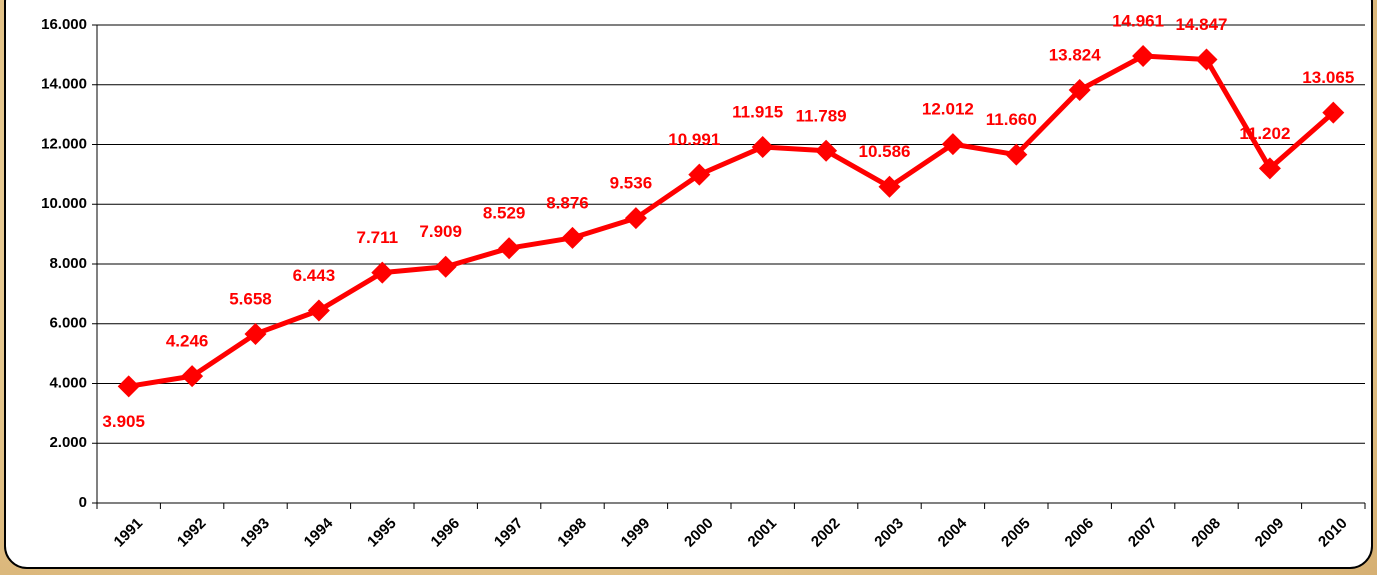 The width and height of the screenshot is (1377, 575). What do you see at coordinates (757, 112) in the screenshot?
I see `data-label: 11.915` at bounding box center [757, 112].